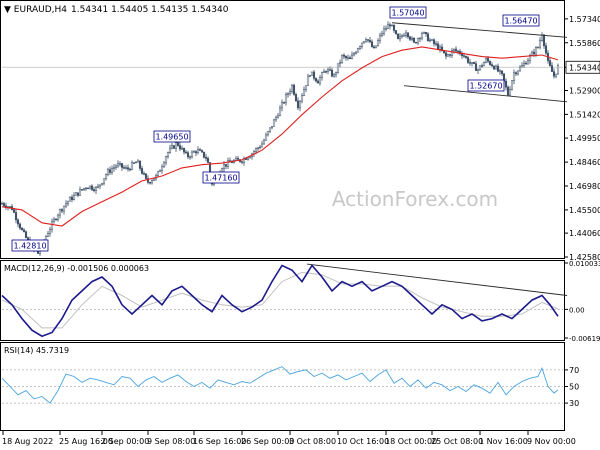 The width and height of the screenshot is (600, 450). Describe the element at coordinates (36, 350) in the screenshot. I see `rsi-title: RSI(14) 45.7319` at that location.